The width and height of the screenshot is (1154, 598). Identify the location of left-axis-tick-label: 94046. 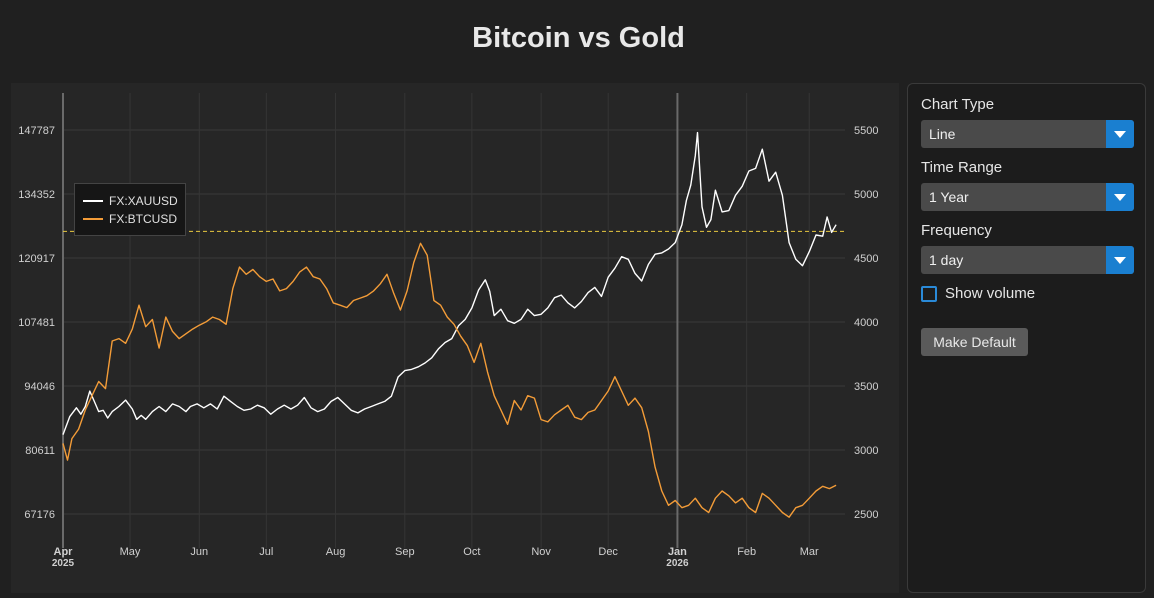
(39, 387).